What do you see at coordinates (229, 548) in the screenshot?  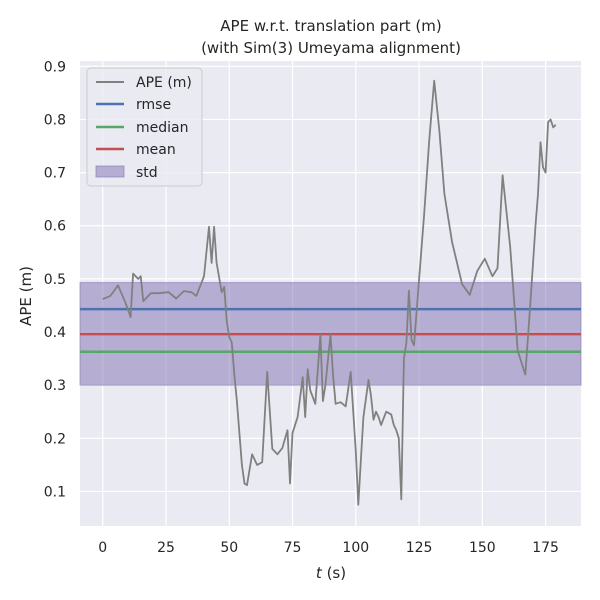 I see `x-tick-label: 50` at bounding box center [229, 548].